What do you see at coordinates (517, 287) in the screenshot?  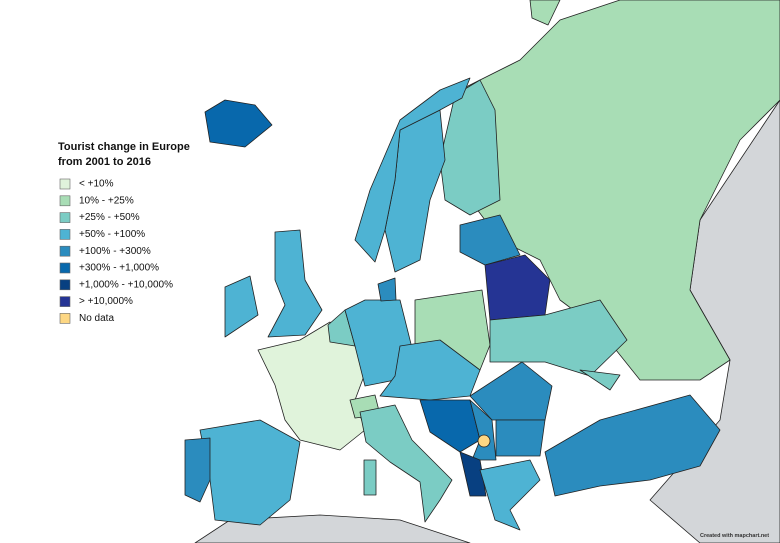 I see `belarus` at bounding box center [517, 287].